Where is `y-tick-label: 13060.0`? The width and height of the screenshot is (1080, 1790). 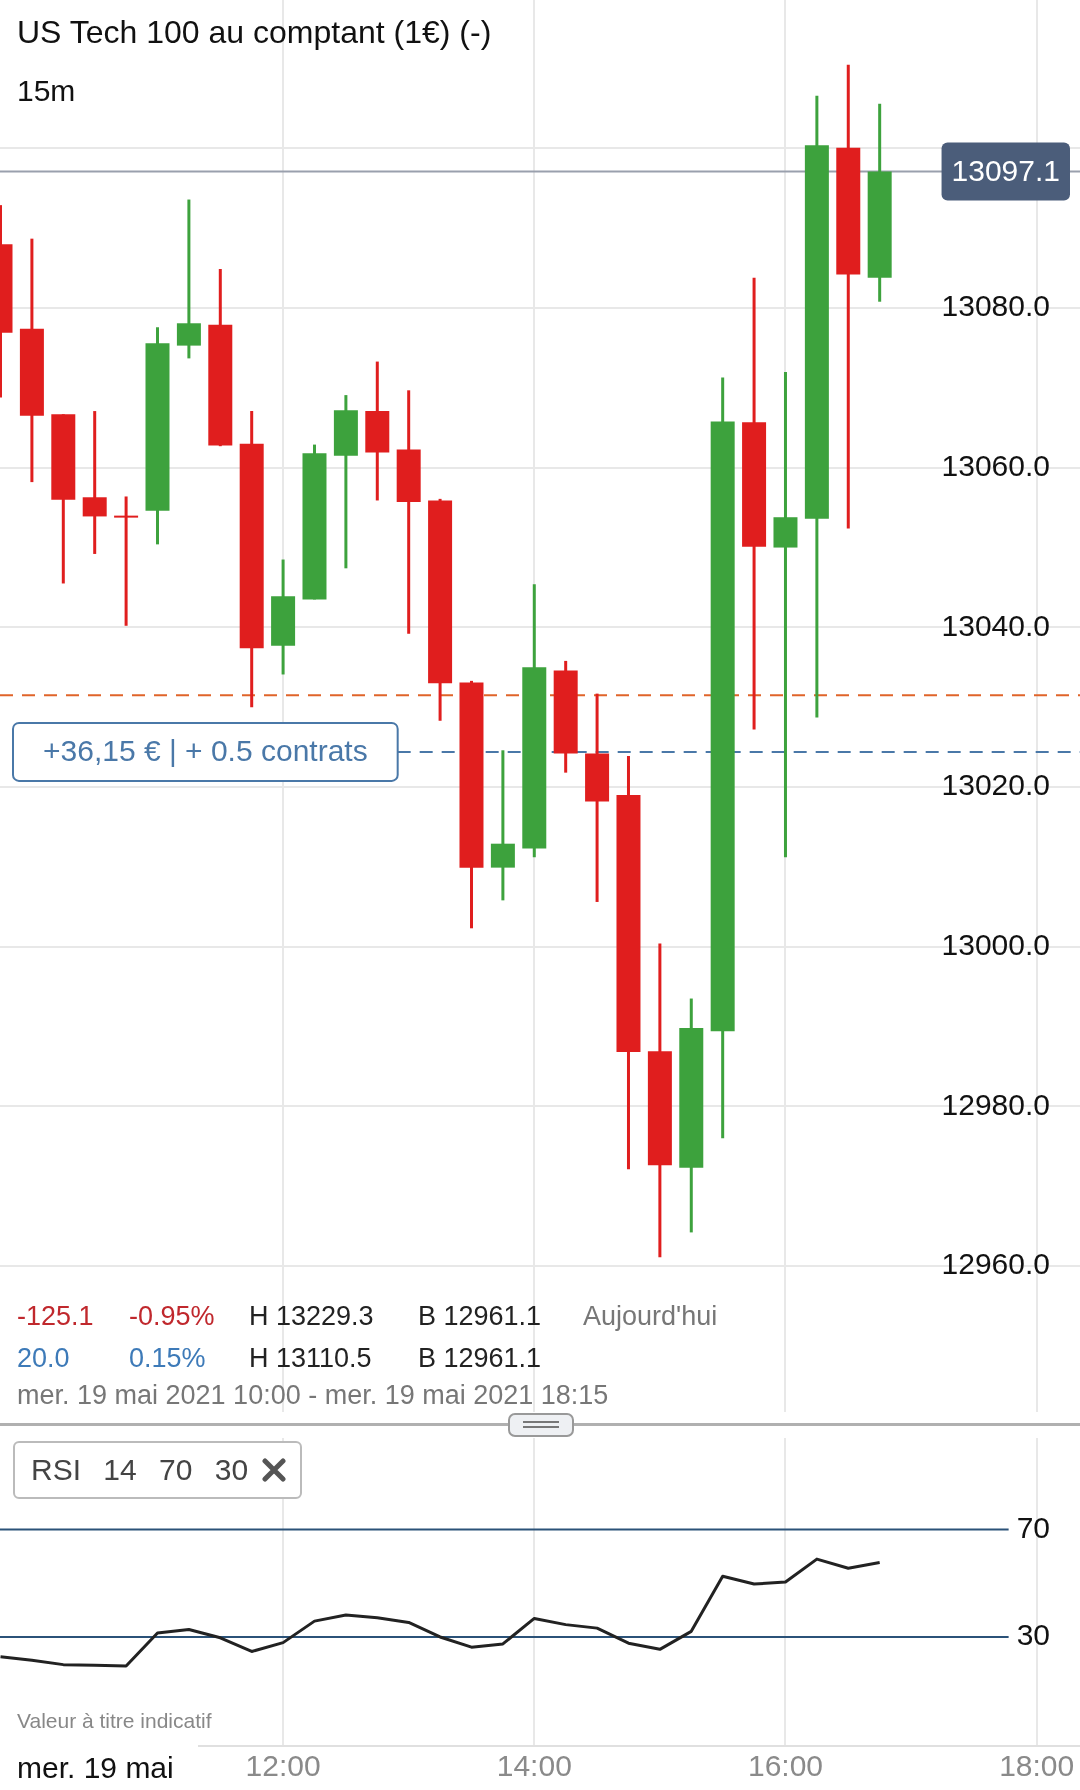 y-tick-label: 13060.0 is located at coordinates (995, 466).